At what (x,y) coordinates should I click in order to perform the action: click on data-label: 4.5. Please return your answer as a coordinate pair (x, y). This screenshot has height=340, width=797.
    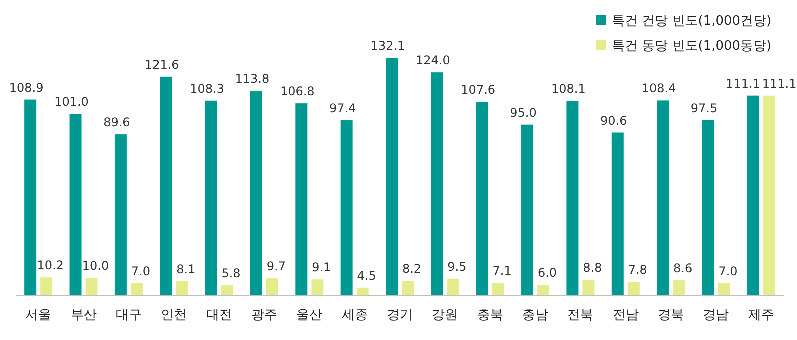
    Looking at the image, I should click on (366, 275).